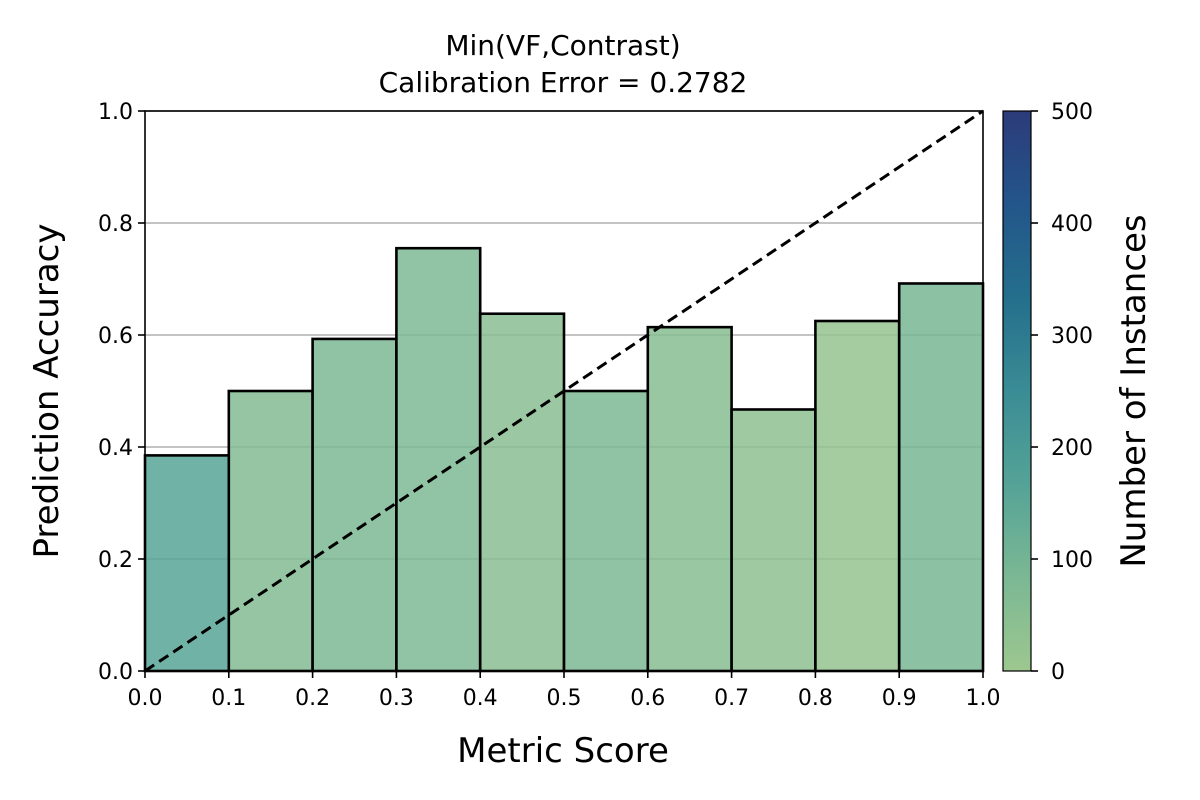 The width and height of the screenshot is (1200, 800). What do you see at coordinates (480, 698) in the screenshot?
I see `x-tick-label: 0.4` at bounding box center [480, 698].